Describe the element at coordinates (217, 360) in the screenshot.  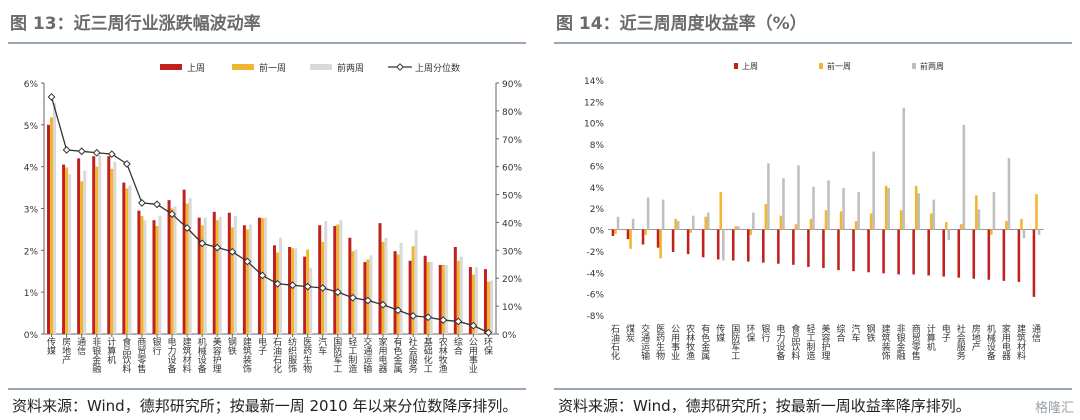
I see `x-tick-label: 护` at that location.